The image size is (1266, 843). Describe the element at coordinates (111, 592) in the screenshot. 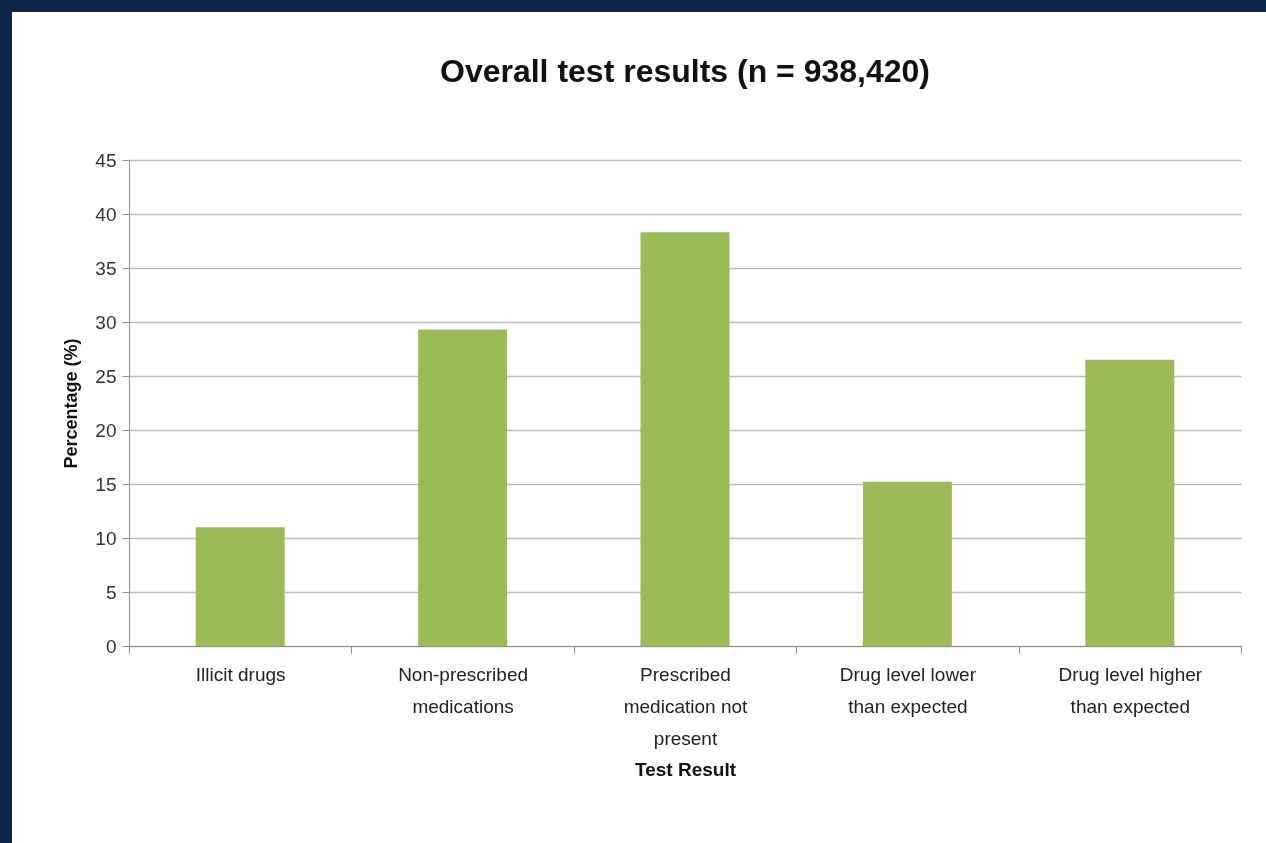

I see `y-tick-label: 5` at that location.